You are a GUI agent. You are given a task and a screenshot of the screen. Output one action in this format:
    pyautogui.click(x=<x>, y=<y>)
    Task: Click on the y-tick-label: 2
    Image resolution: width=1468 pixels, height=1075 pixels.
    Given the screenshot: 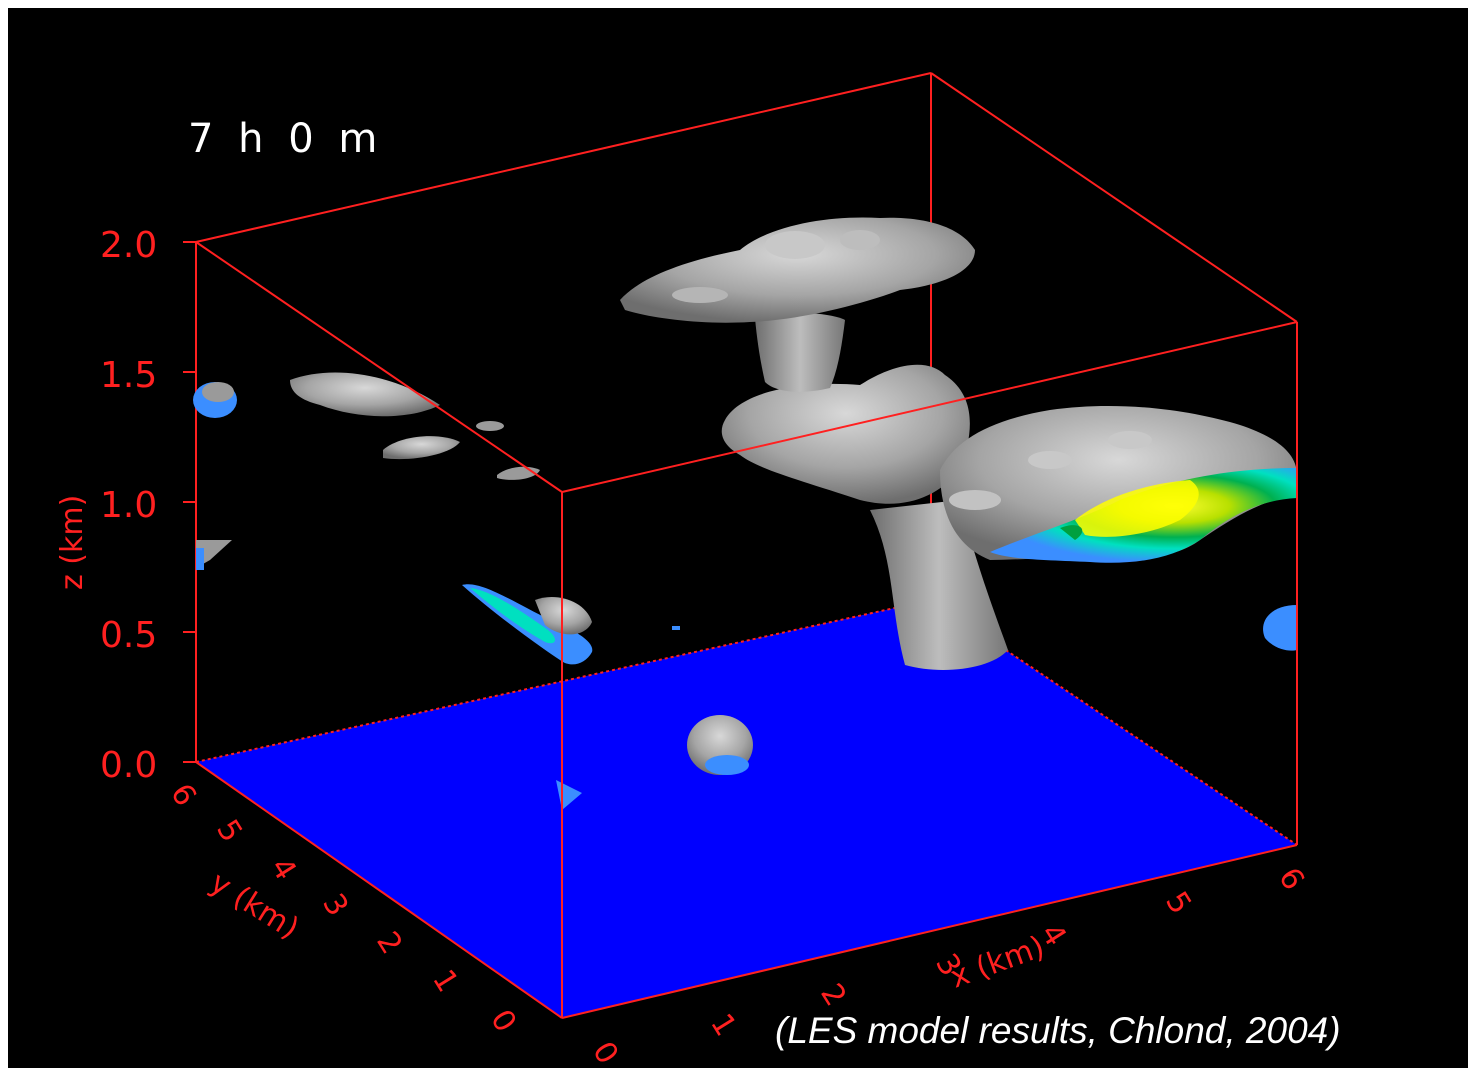 What is the action you would take?
    pyautogui.click(x=389, y=943)
    